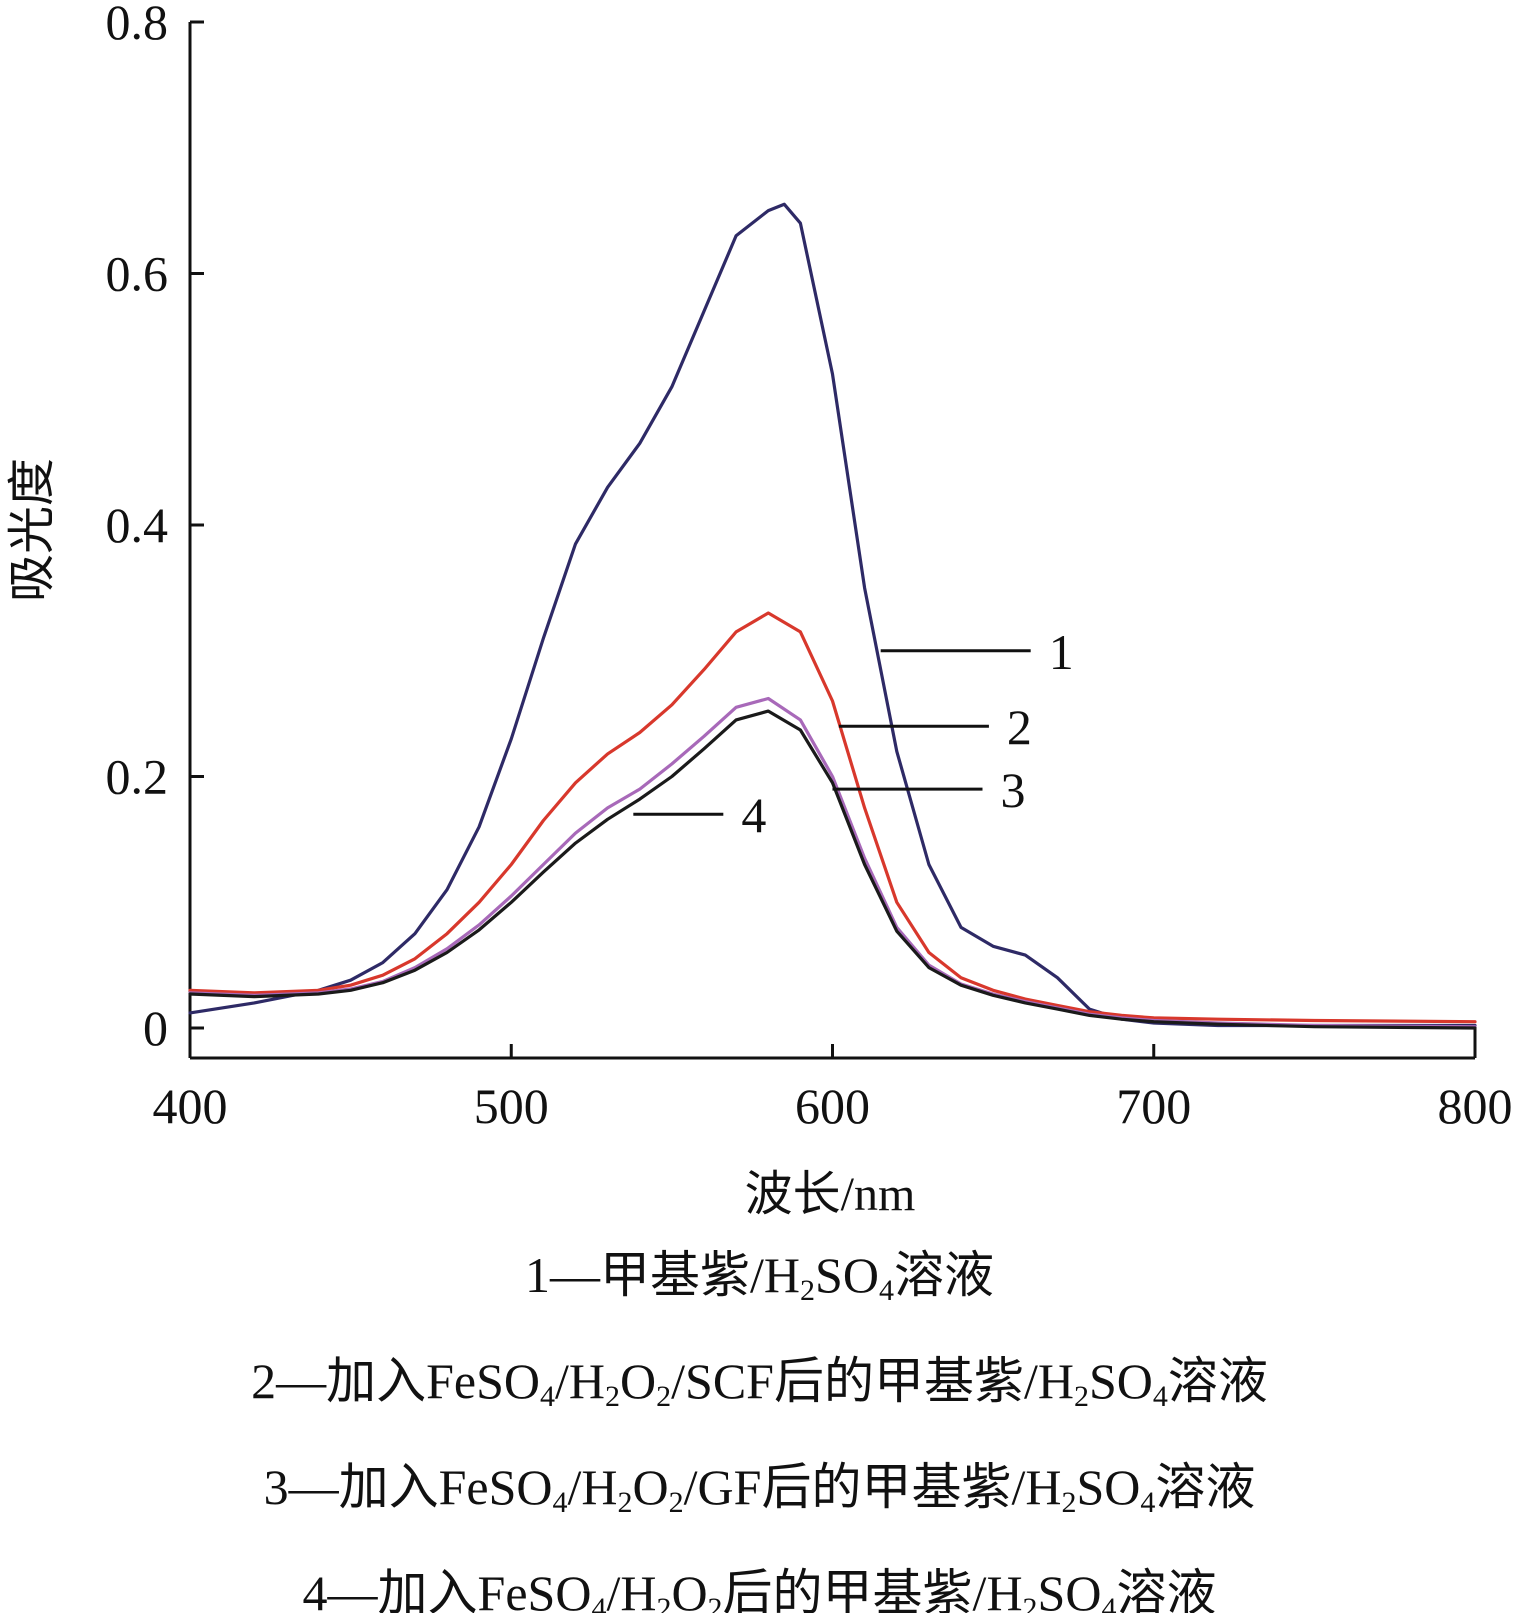  What do you see at coordinates (511, 1106) in the screenshot?
I see `x-tick-label: 500` at bounding box center [511, 1106].